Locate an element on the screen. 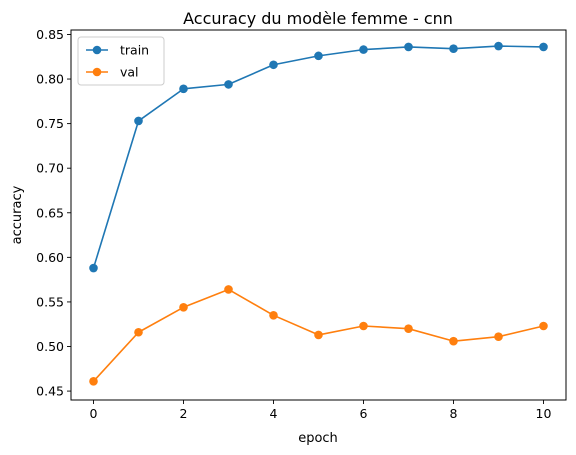 The image size is (576, 455). legend-label-val: val is located at coordinates (129, 72).